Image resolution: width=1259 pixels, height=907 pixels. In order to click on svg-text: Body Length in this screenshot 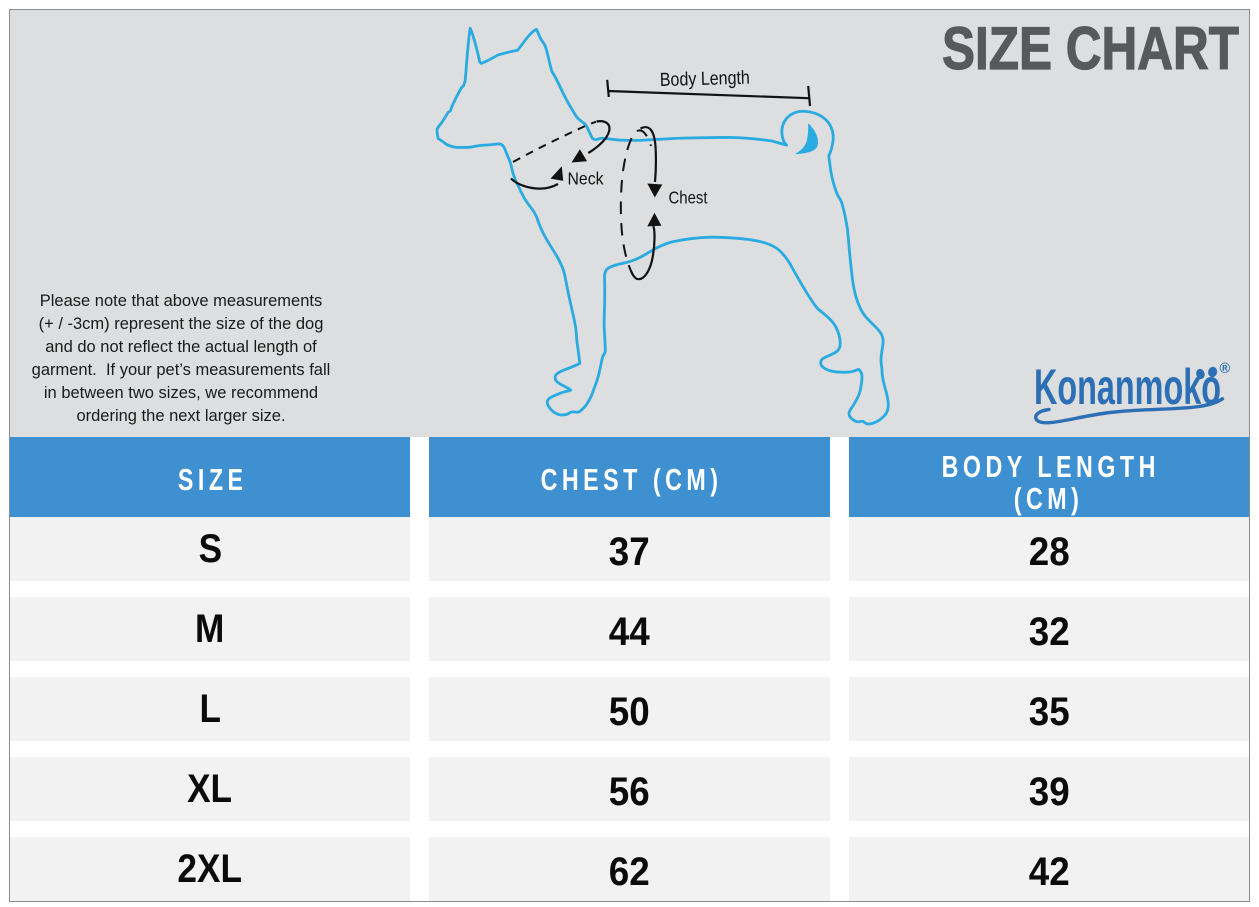, I will do `click(705, 79)`.